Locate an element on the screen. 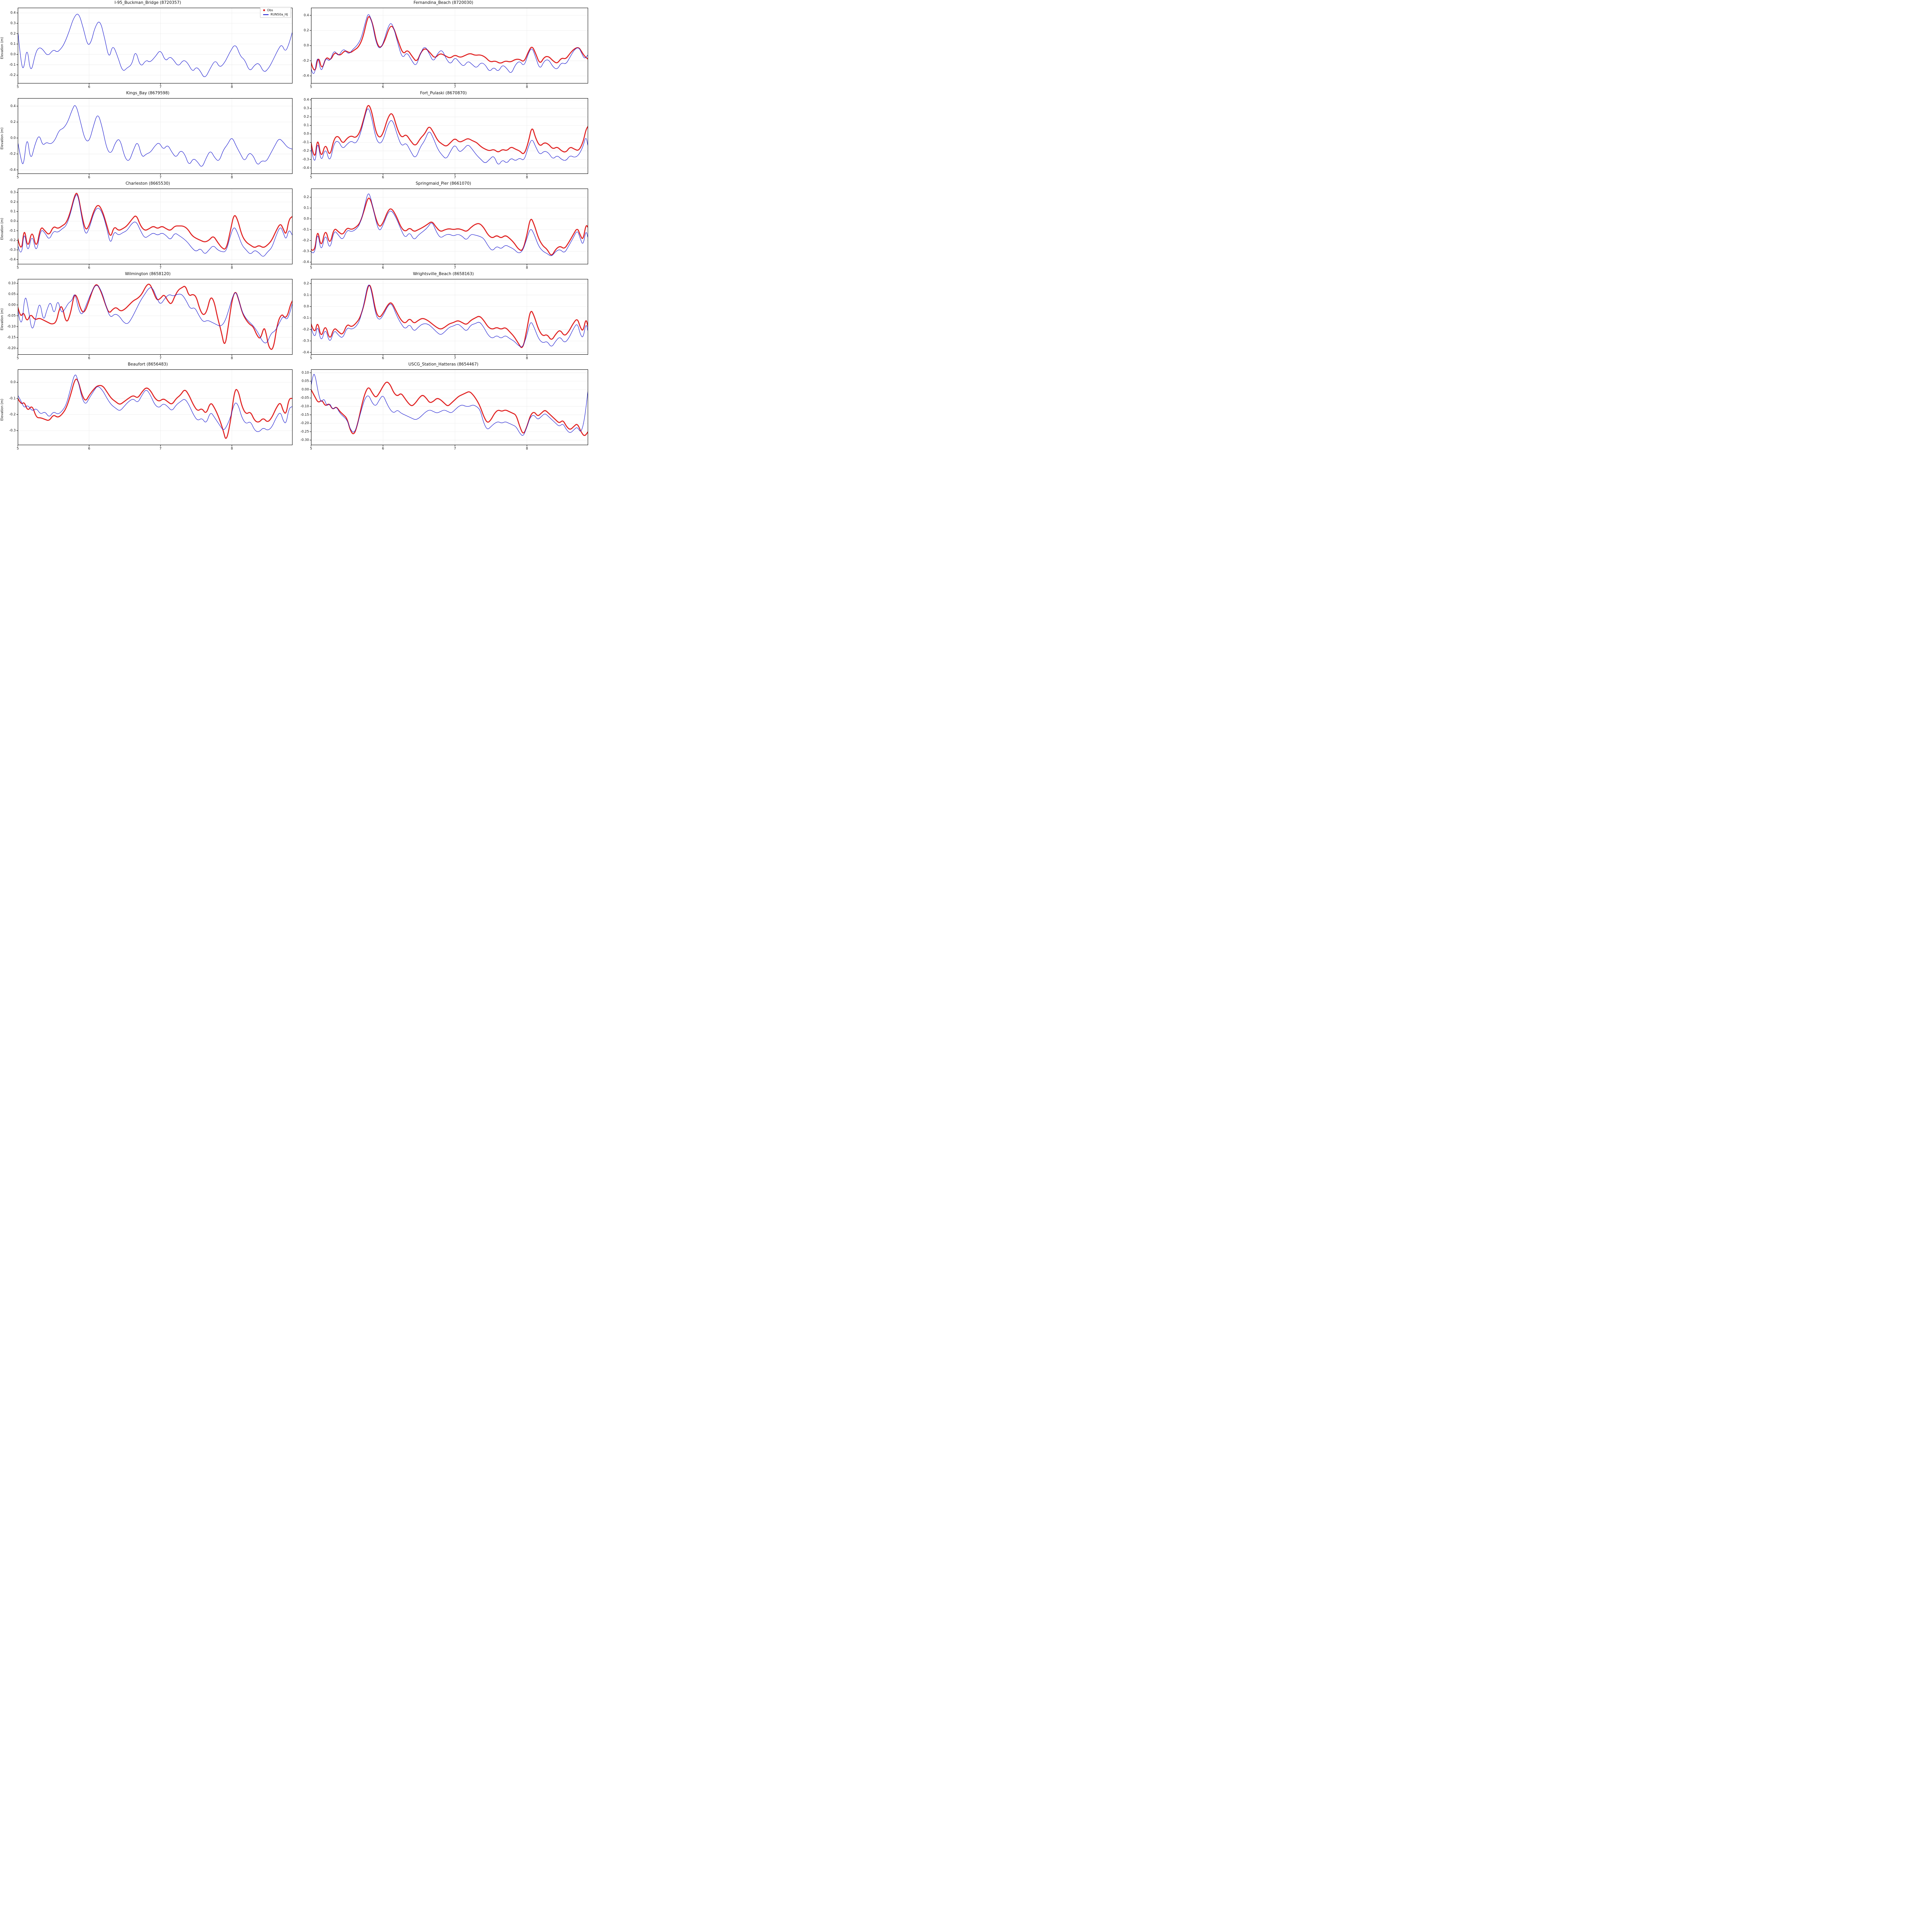  subplot-uscg-station-hatteras: USCG_Station_Hatteras (8654467) is located at coordinates (443, 407).